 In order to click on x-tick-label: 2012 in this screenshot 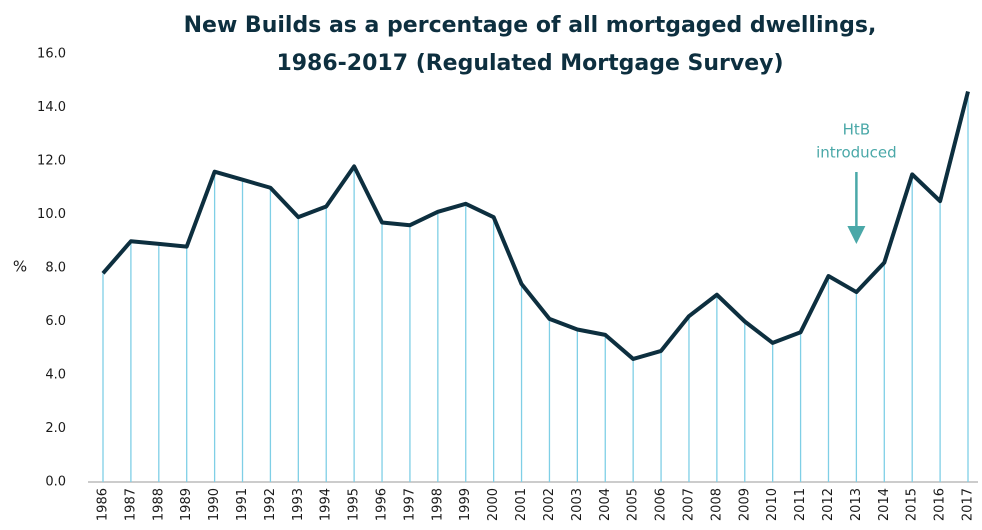, I will do `click(828, 504)`.